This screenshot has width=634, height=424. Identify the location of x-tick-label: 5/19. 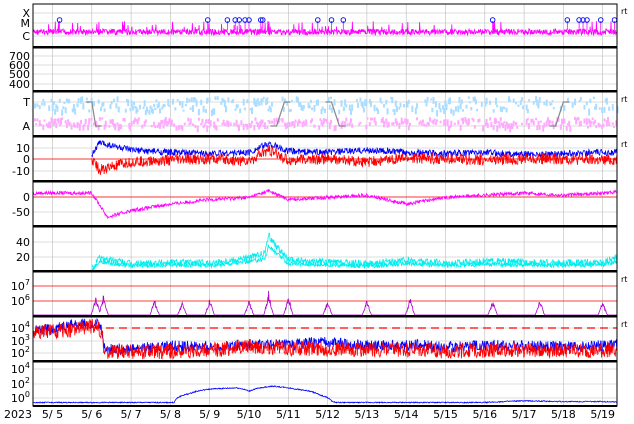
(602, 414).